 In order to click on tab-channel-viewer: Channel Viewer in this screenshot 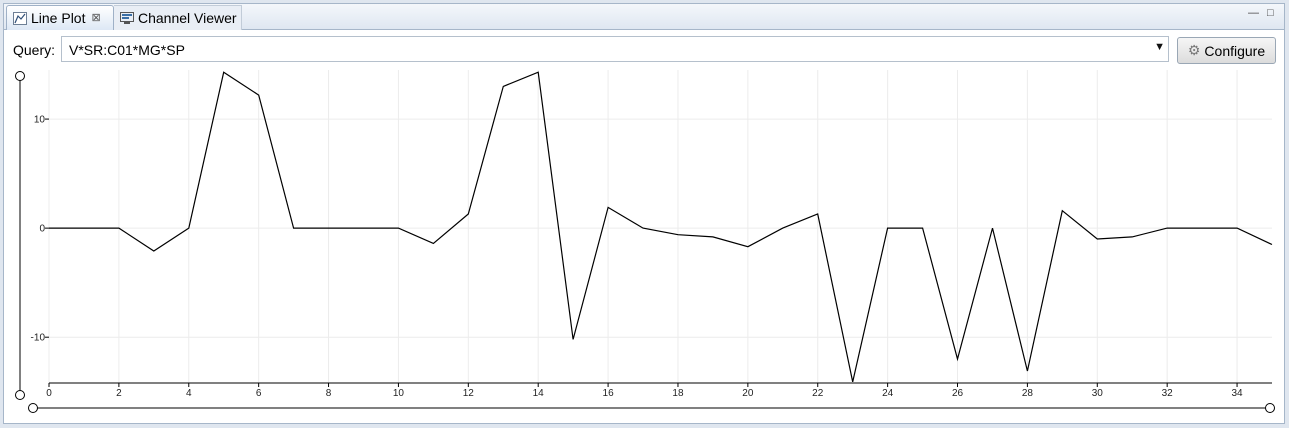, I will do `click(178, 17)`.